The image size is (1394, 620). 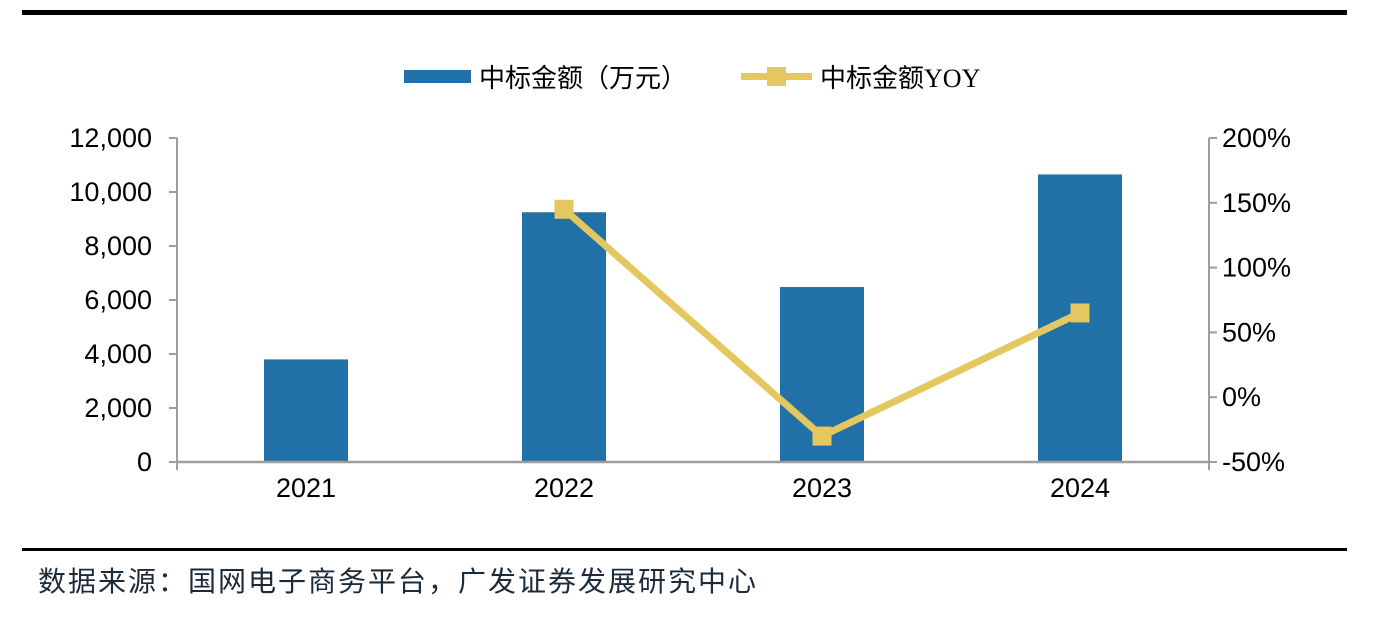 I want to click on left-axis-tick-label: 6,000, so click(x=118, y=300).